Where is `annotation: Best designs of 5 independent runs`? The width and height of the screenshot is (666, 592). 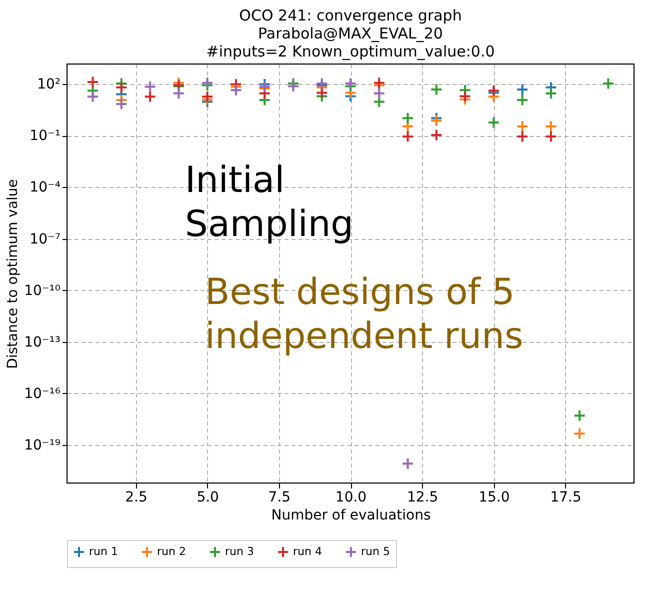 annotation: Best designs of 5 independent runs is located at coordinates (364, 314).